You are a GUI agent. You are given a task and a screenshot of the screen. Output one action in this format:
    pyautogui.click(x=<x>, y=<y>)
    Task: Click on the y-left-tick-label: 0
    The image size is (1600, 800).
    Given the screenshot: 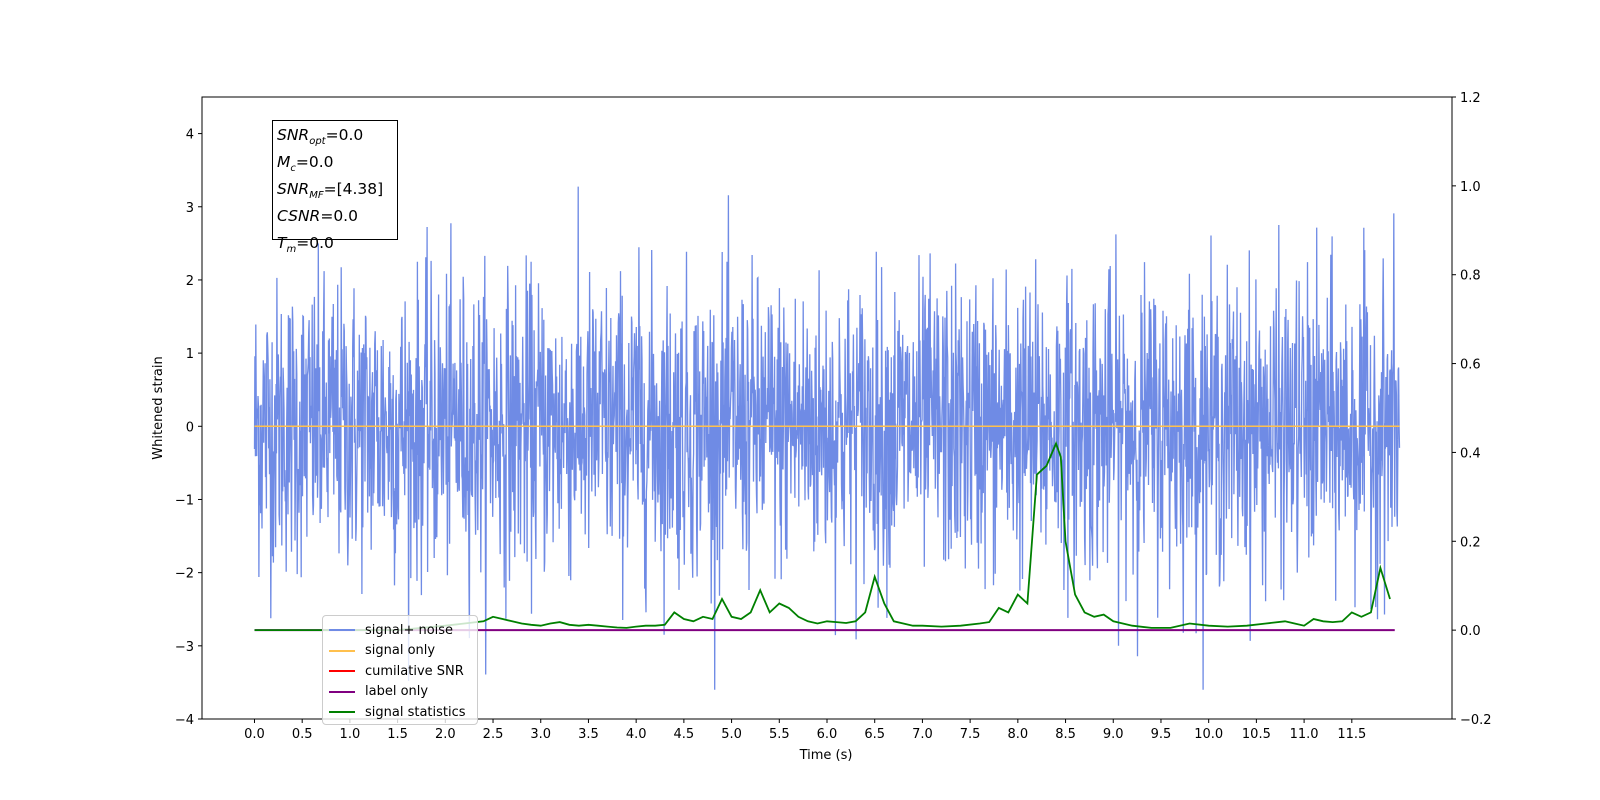 What is the action you would take?
    pyautogui.click(x=190, y=427)
    